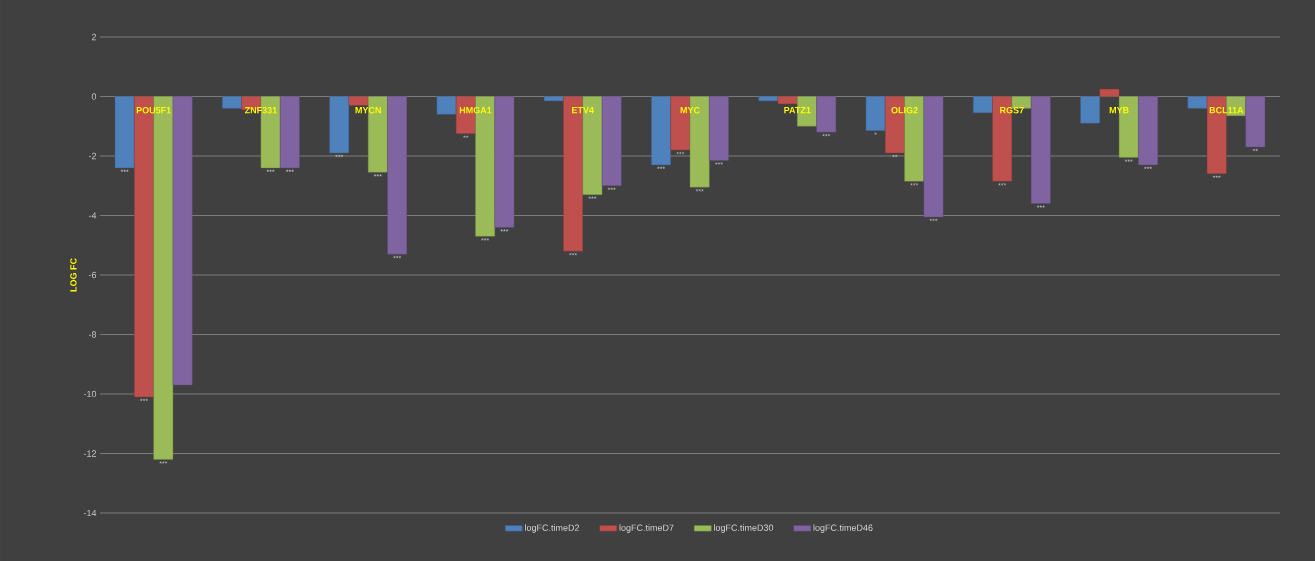  I want to click on y-tick-label: -4, so click(92, 215).